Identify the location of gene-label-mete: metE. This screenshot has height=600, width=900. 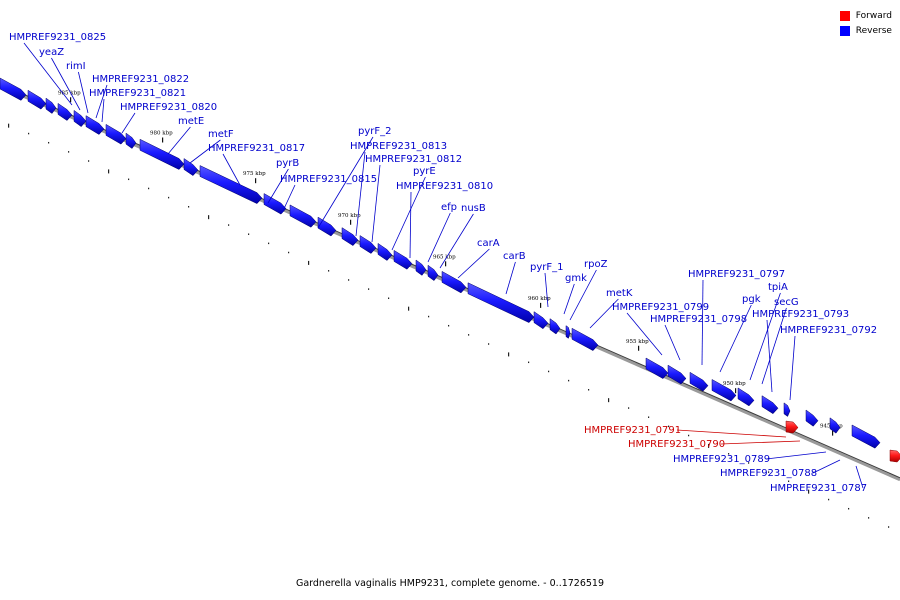
(191, 121).